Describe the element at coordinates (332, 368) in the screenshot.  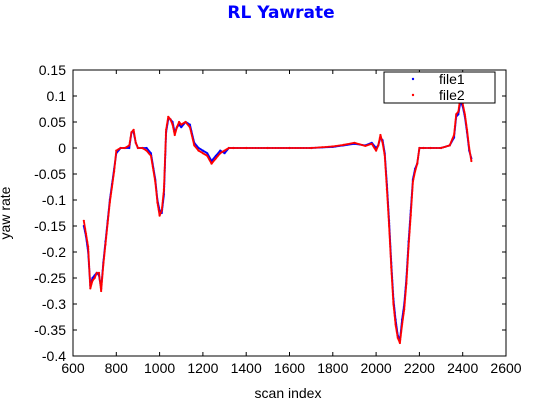
I see `x-tick-label: 1800` at that location.